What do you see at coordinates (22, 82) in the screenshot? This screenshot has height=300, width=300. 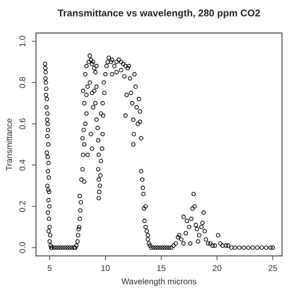 I see `y-tick-label: 0.8` at bounding box center [22, 82].